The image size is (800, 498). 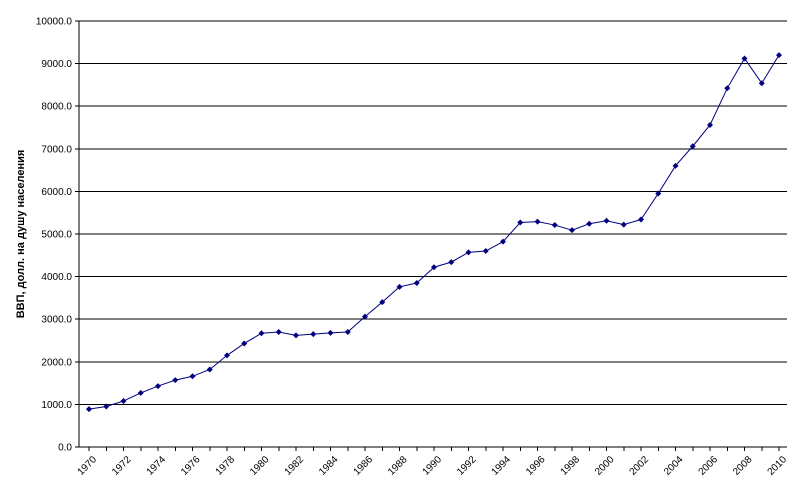 I want to click on y-tick-label: 4000.0, so click(x=56, y=277).